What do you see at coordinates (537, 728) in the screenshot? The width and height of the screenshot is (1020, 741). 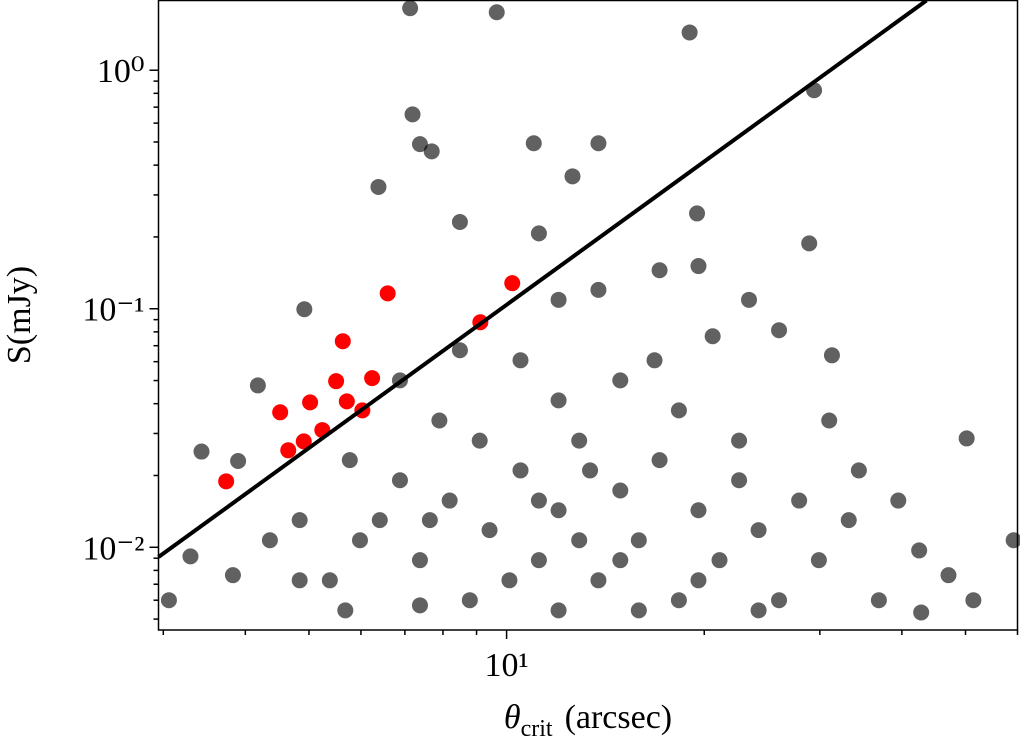 I see `x-label-subscript: crit` at bounding box center [537, 728].